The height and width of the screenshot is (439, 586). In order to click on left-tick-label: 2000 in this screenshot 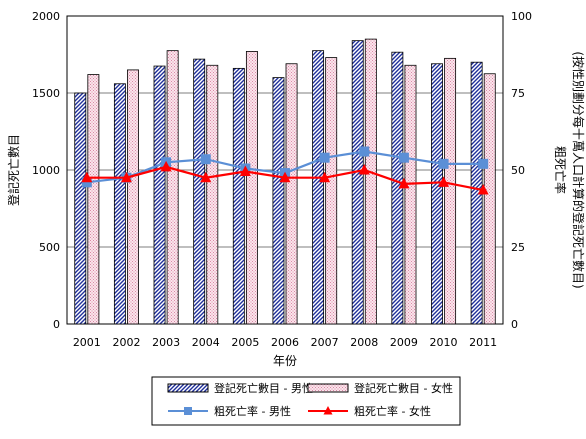, I will do `click(46, 16)`.